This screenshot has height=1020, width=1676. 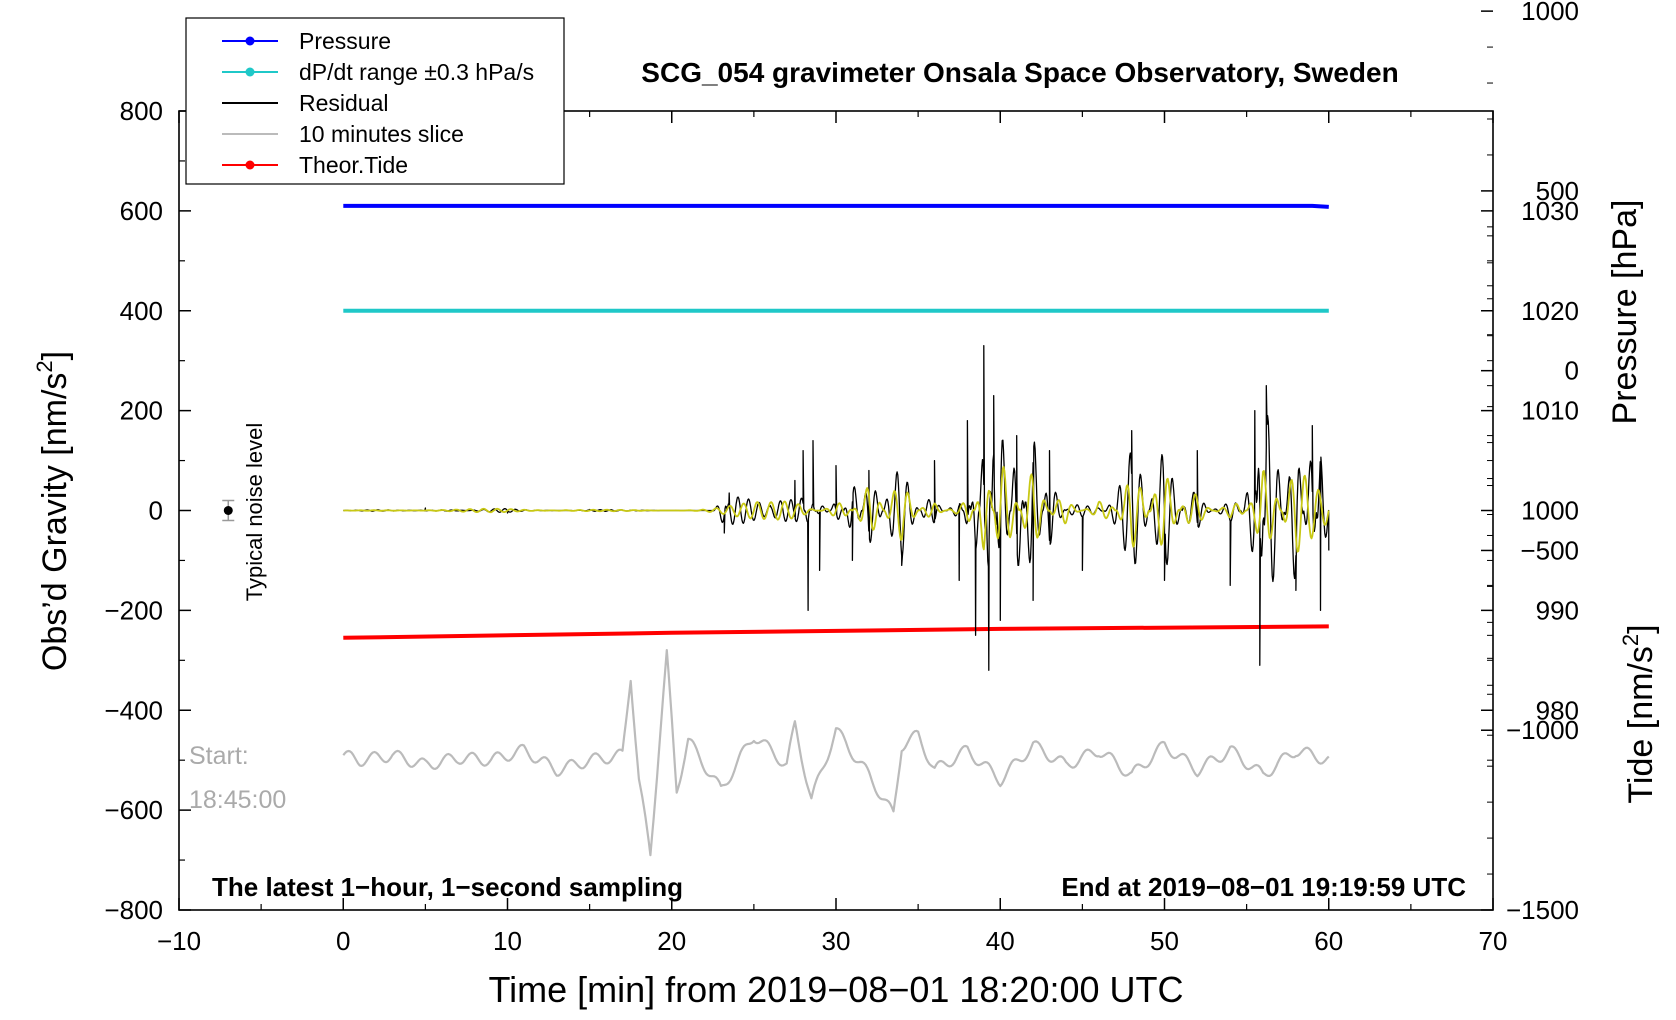 I want to click on y-tick-label: −200, so click(x=133, y=610).